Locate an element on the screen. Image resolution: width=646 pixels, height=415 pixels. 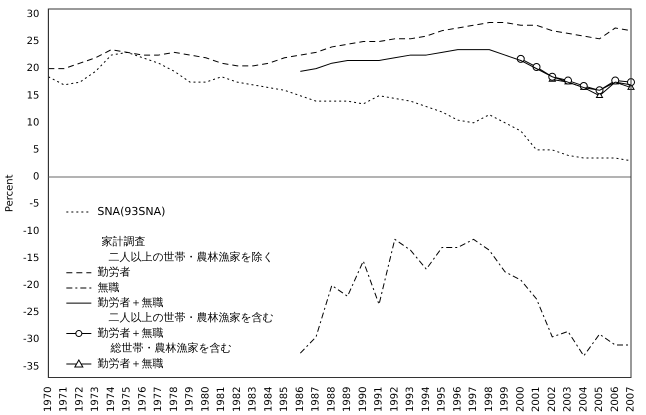
y-axis-title: Percent is located at coordinates (10, 193).